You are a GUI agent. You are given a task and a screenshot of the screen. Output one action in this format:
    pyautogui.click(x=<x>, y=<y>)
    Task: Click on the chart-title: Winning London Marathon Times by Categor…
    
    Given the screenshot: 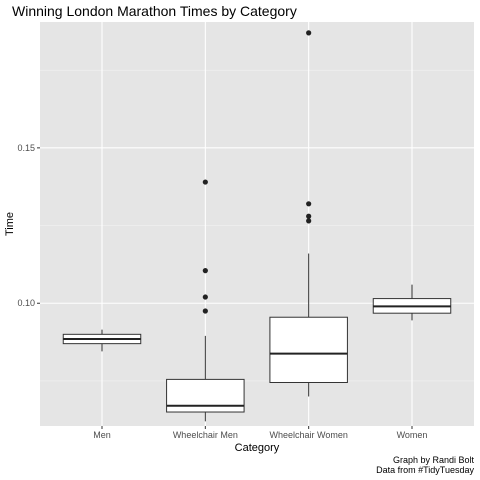 What is the action you would take?
    pyautogui.click(x=154, y=11)
    